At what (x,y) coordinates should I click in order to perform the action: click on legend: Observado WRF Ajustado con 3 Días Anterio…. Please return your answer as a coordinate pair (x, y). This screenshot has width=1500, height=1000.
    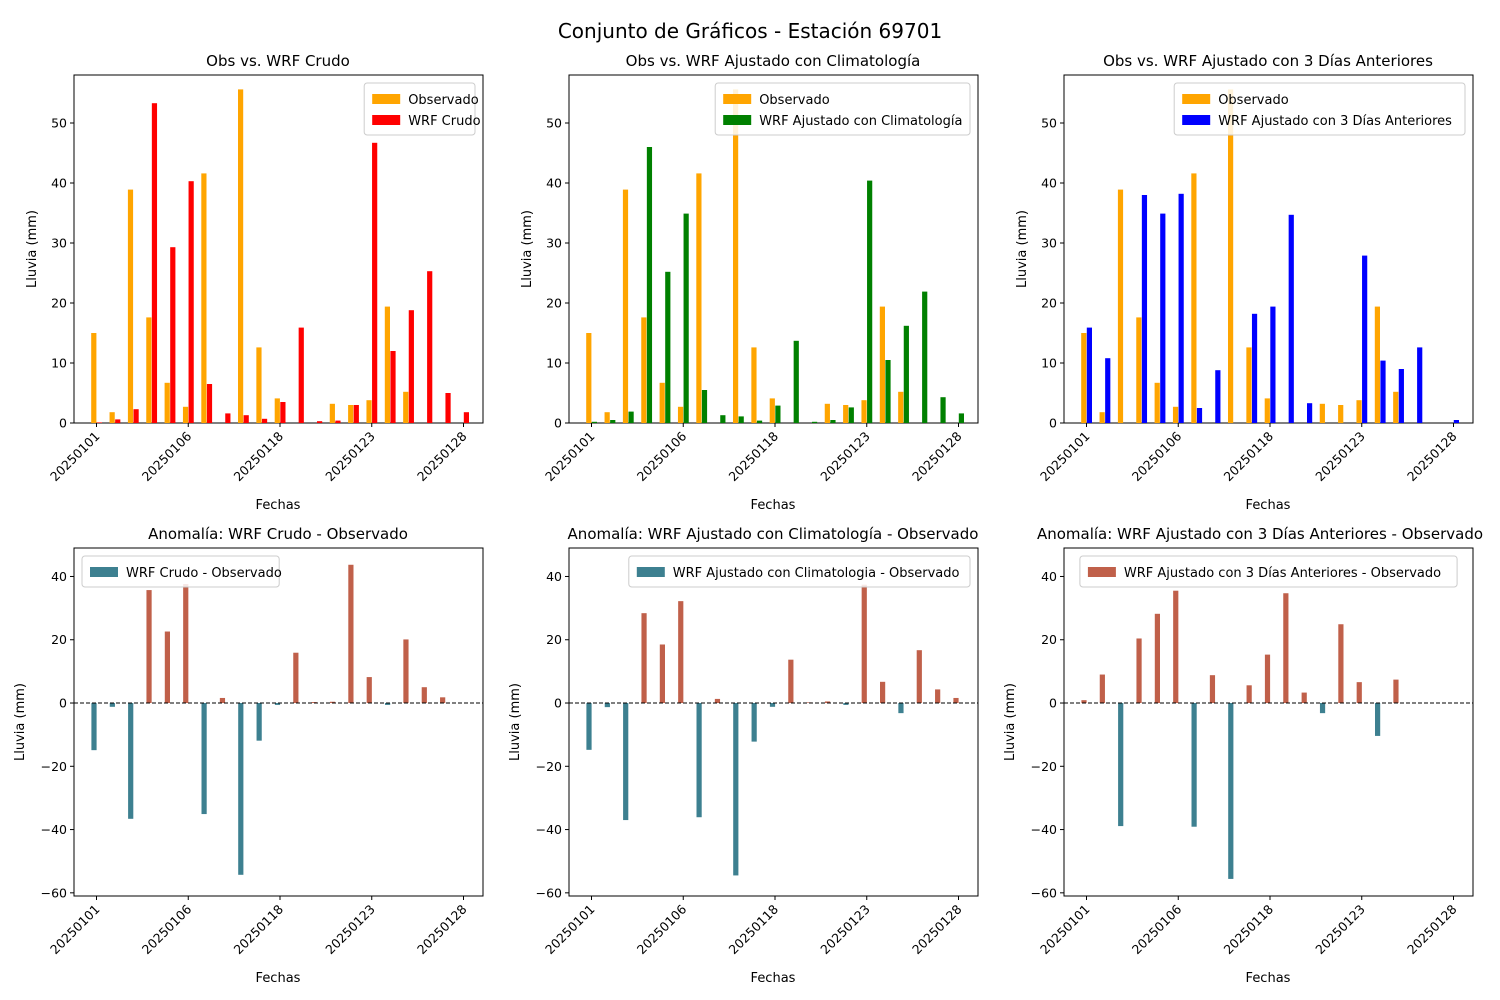
    Looking at the image, I should click on (1319, 109).